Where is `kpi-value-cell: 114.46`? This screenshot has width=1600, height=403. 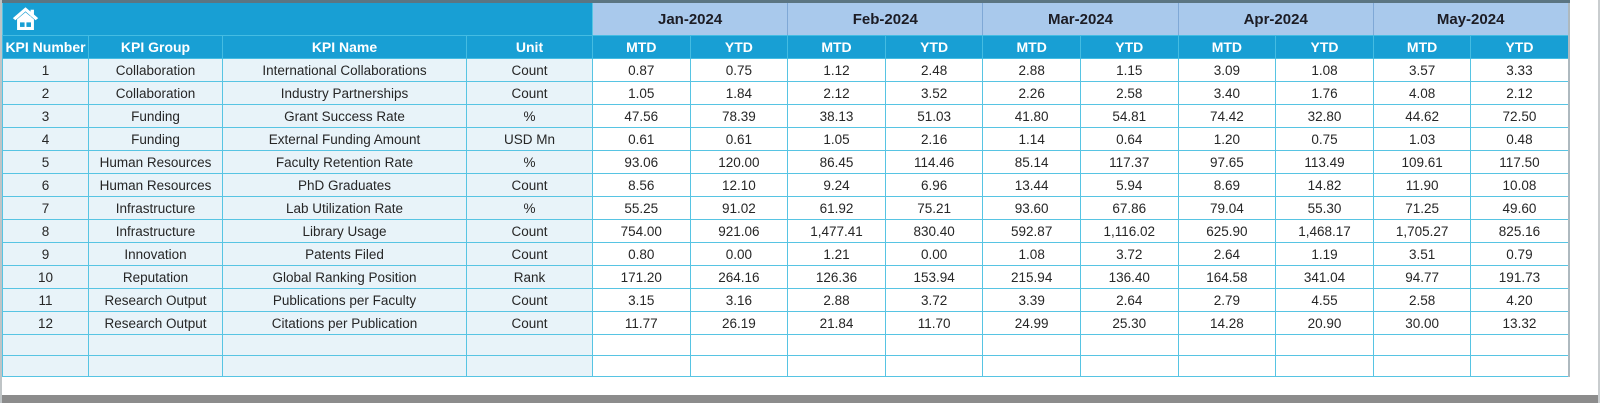
kpi-value-cell: 114.46 is located at coordinates (934, 162).